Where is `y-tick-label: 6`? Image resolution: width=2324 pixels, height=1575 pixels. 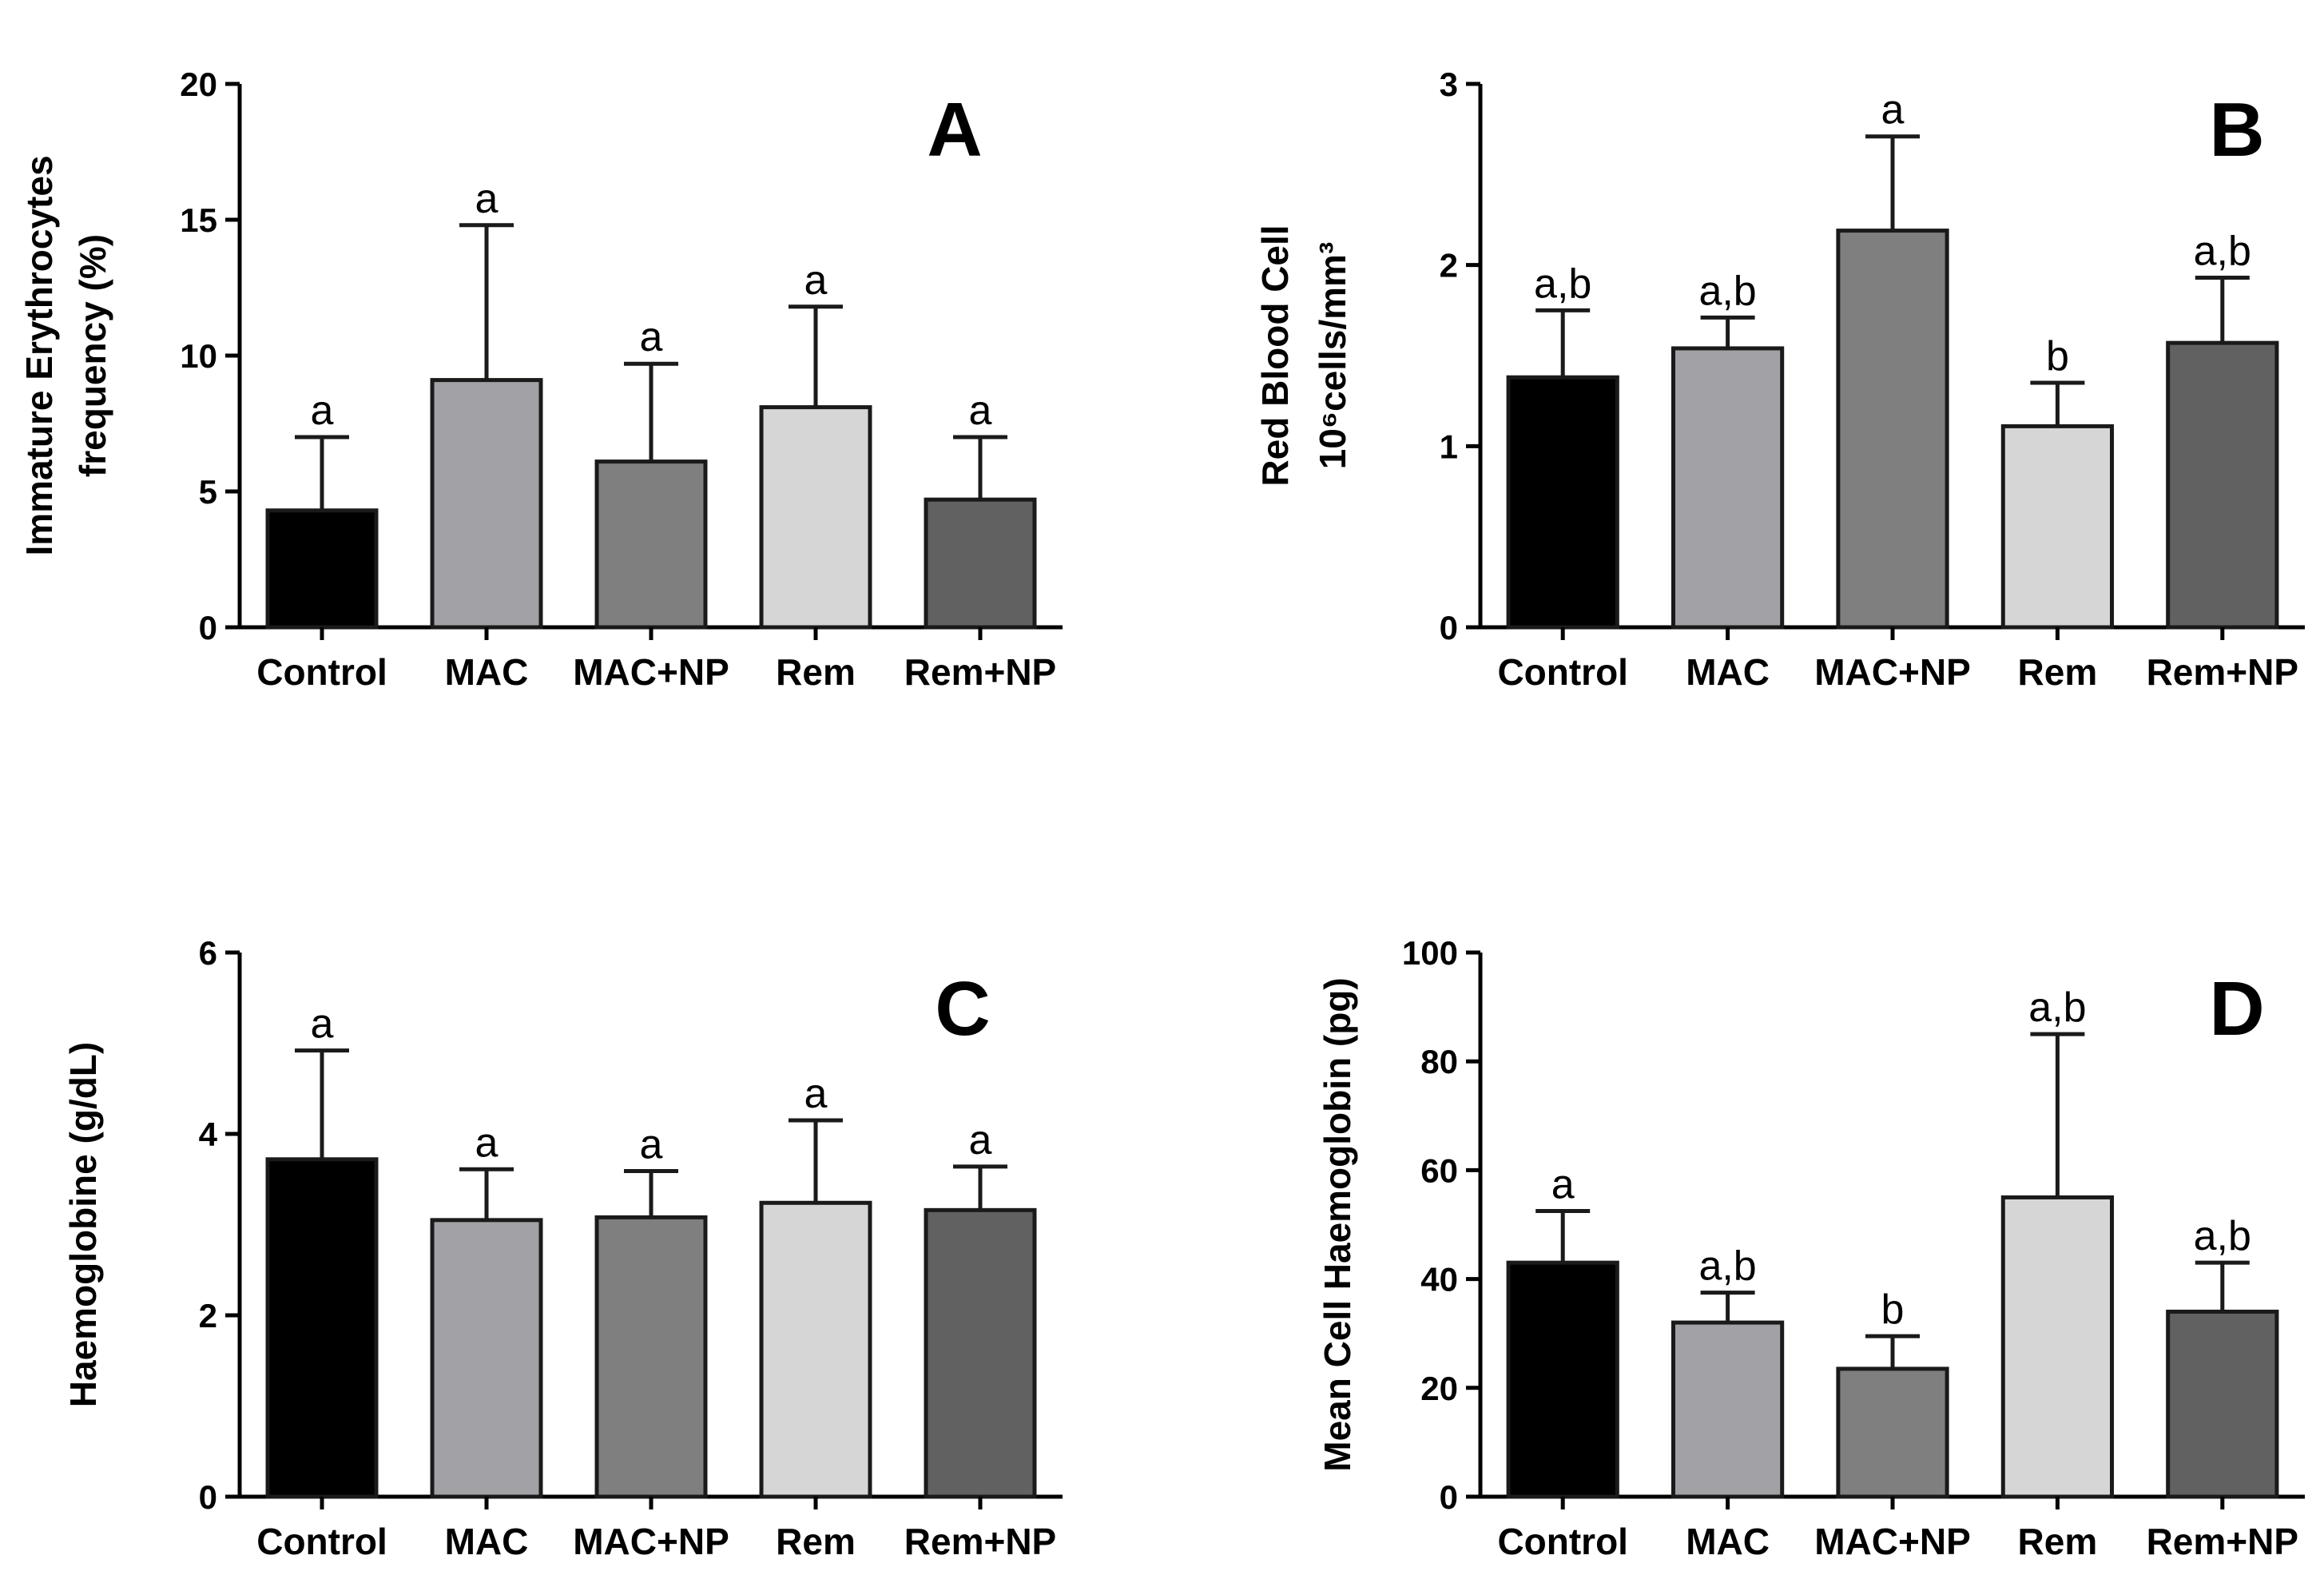
y-tick-label: 6 is located at coordinates (208, 953).